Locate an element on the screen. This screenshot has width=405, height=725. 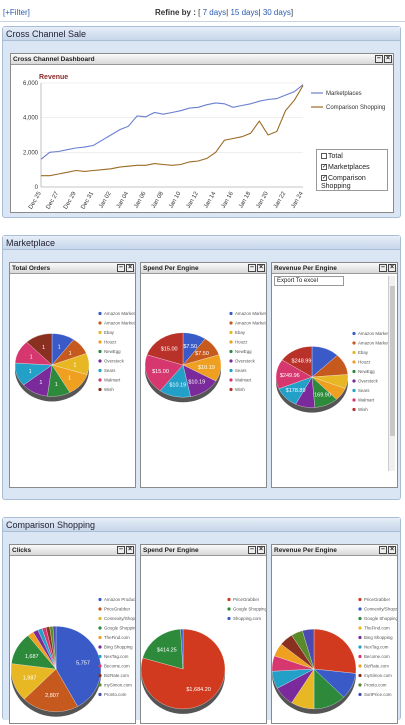
toggle-marketplaces: ✓Marketplaces is located at coordinates (345, 168).